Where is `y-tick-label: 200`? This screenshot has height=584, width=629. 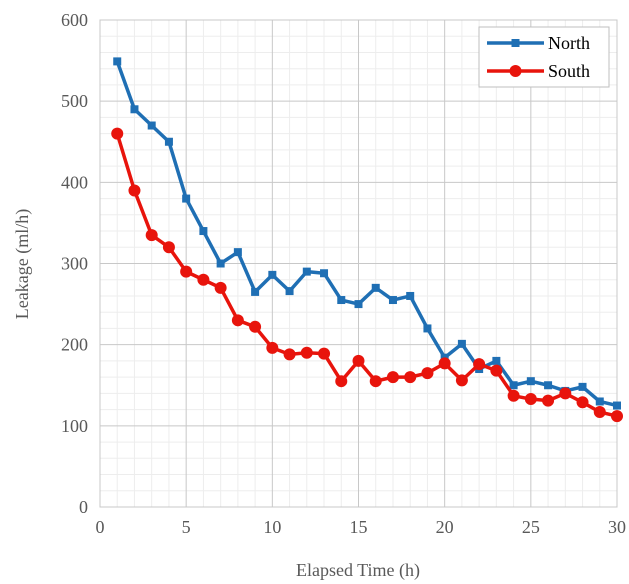
y-tick-label: 200 is located at coordinates (74, 345).